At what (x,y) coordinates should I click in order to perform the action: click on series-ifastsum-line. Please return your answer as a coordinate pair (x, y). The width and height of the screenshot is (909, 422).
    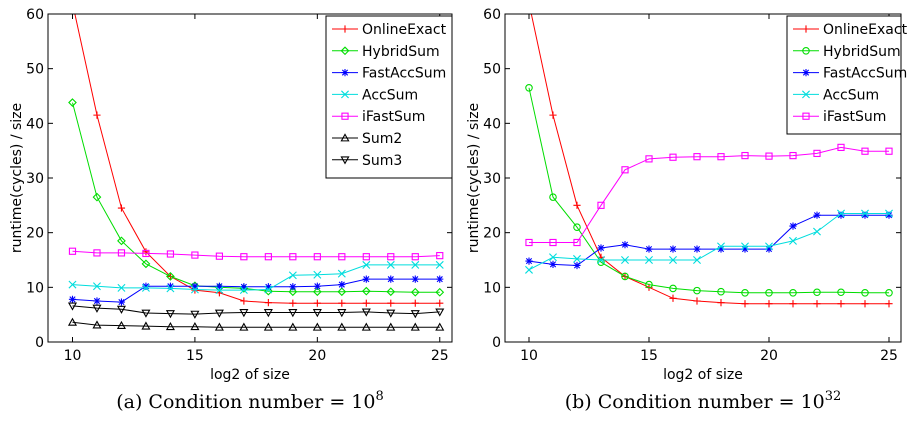
    Looking at the image, I should click on (256, 254).